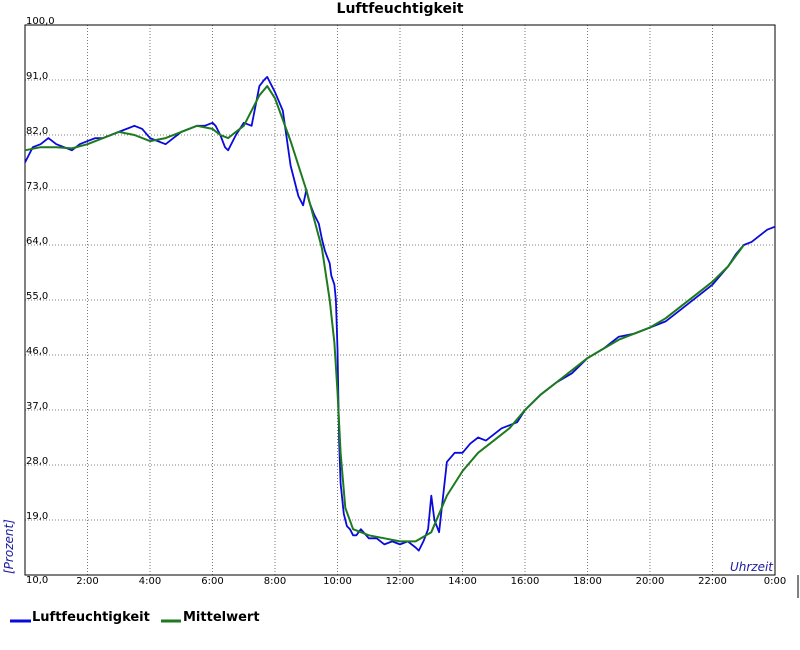 Image resolution: width=800 pixels, height=650 pixels. Describe the element at coordinates (37, 516) in the screenshot. I see `y-tick-label: 19,0` at that location.